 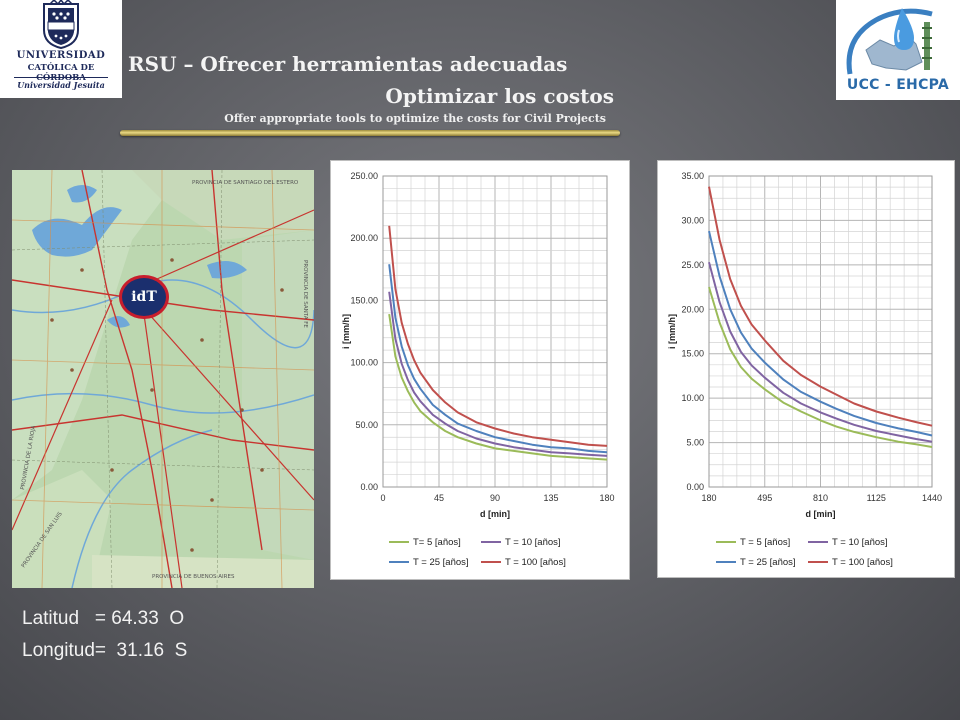 What do you see at coordinates (692, 354) in the screenshot?
I see `y-tick-label: 15.00` at bounding box center [692, 354].